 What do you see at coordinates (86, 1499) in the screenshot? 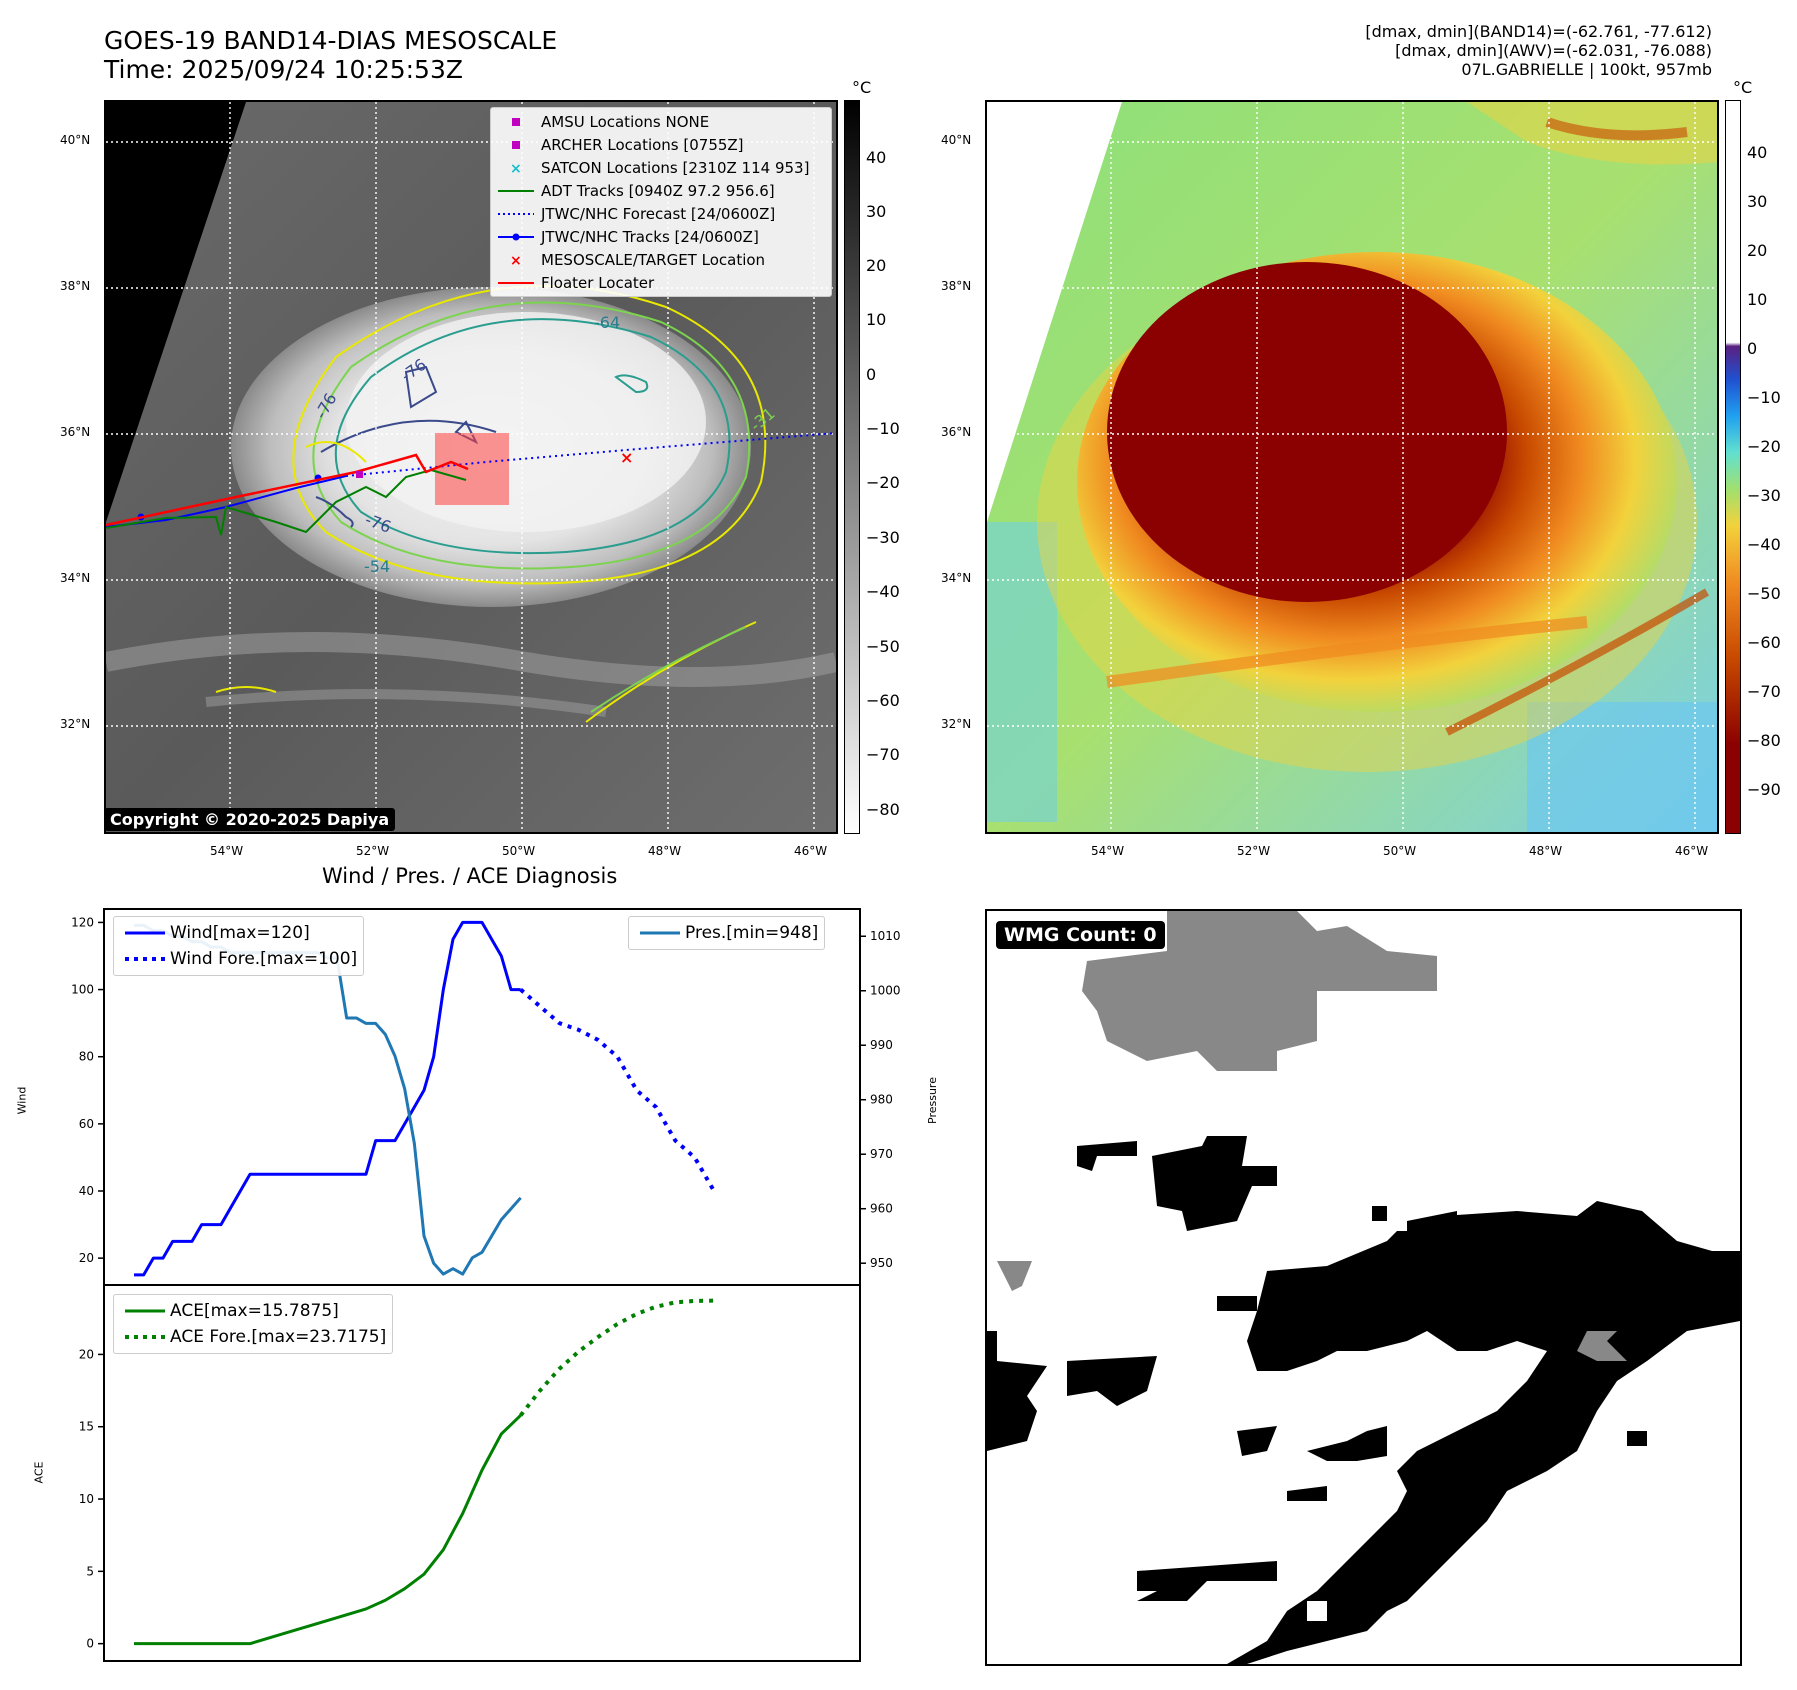
I see `ace-tick-label: 10` at bounding box center [86, 1499].